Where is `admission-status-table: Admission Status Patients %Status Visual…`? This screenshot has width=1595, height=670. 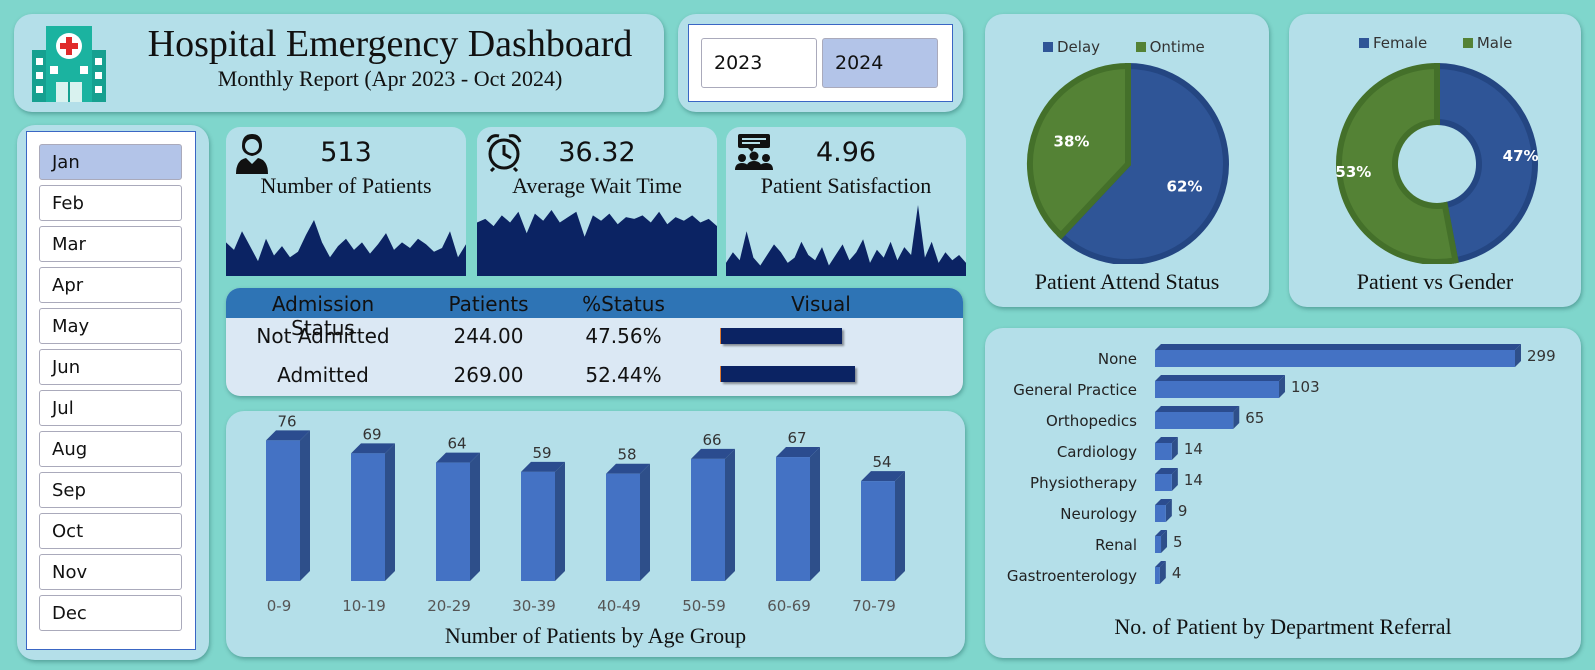 admission-status-table: Admission Status Patients %Status Visual… is located at coordinates (594, 342).